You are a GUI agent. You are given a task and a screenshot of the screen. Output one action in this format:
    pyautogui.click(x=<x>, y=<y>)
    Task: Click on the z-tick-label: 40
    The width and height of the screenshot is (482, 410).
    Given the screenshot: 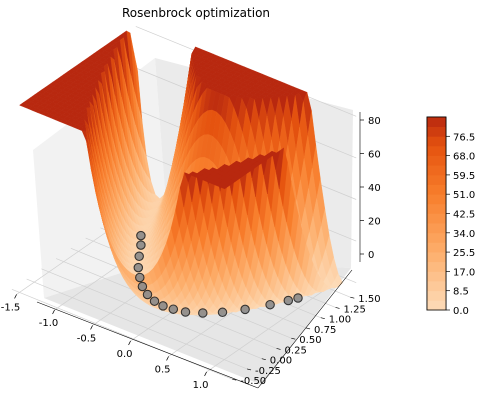 What is the action you would take?
    pyautogui.click(x=374, y=188)
    